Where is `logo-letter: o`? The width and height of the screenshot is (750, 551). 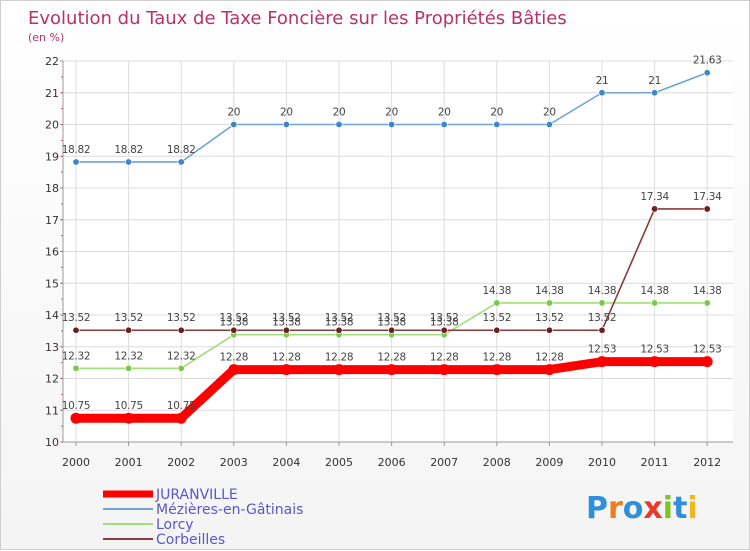 logo-letter: o is located at coordinates (633, 508).